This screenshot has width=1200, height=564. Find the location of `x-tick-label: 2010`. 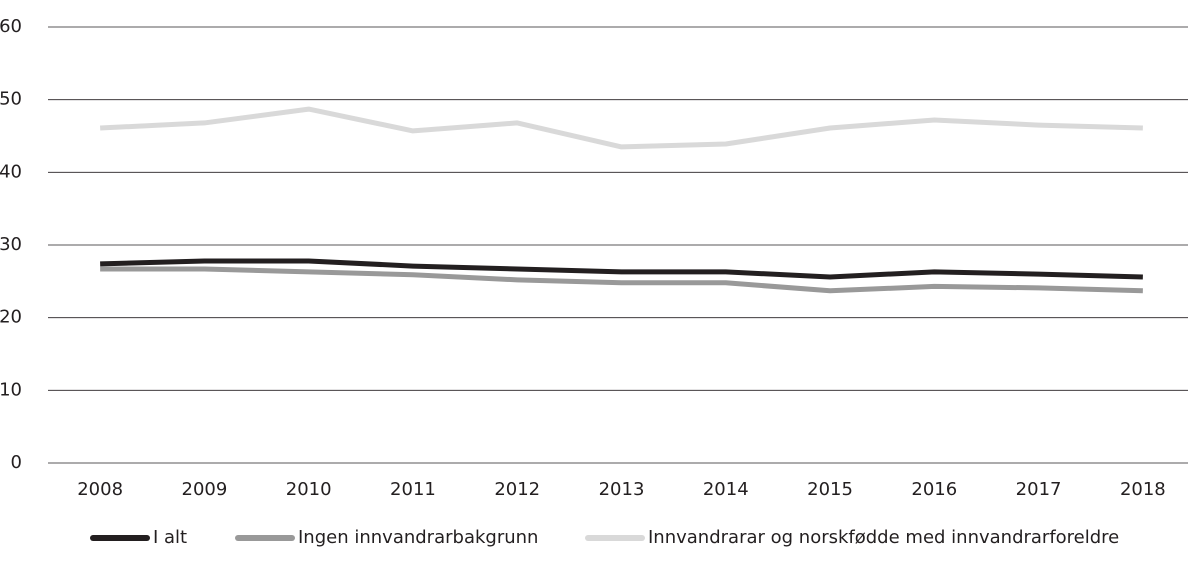

x-tick-label: 2010 is located at coordinates (309, 489).